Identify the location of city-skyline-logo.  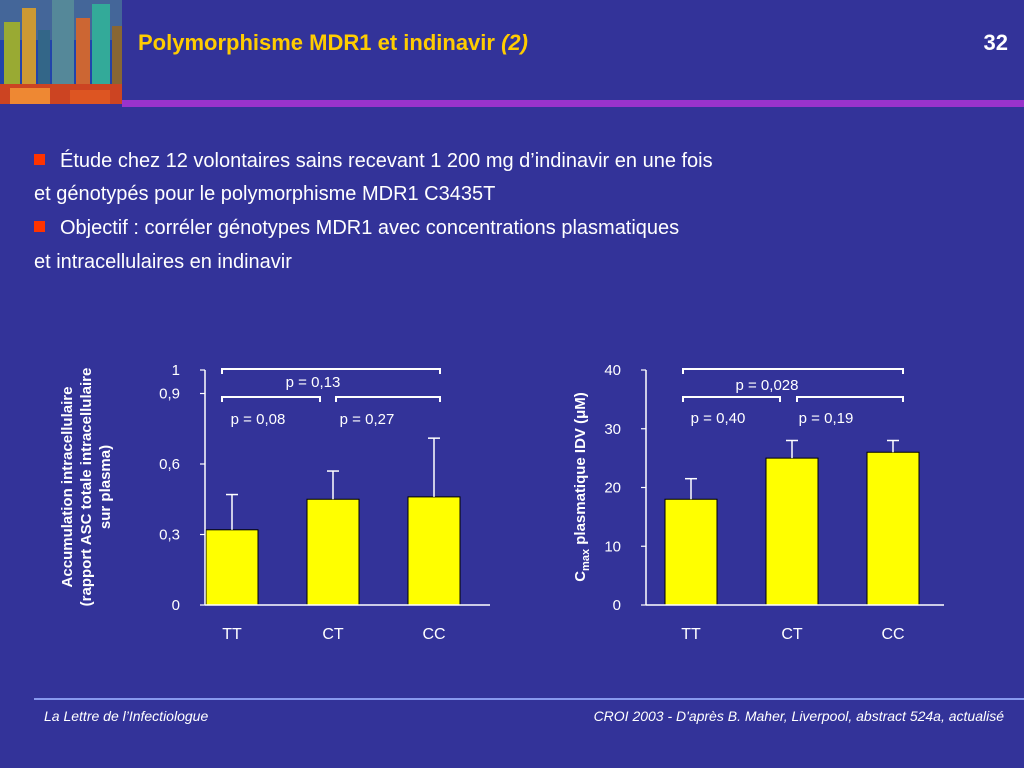
(61, 52).